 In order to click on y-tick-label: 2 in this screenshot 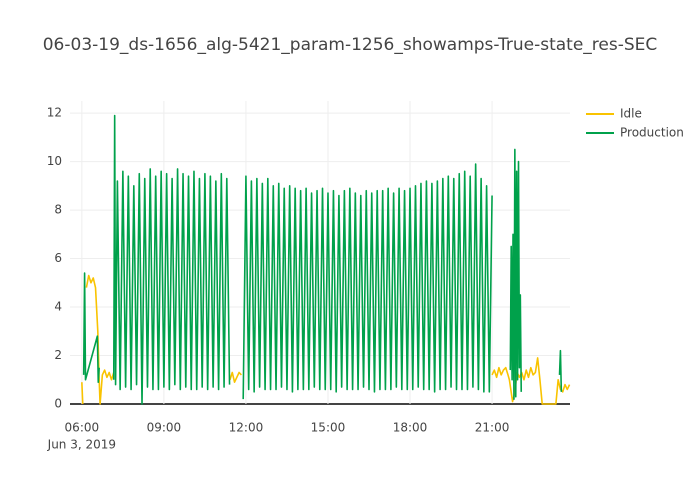, I will do `click(58, 355)`.